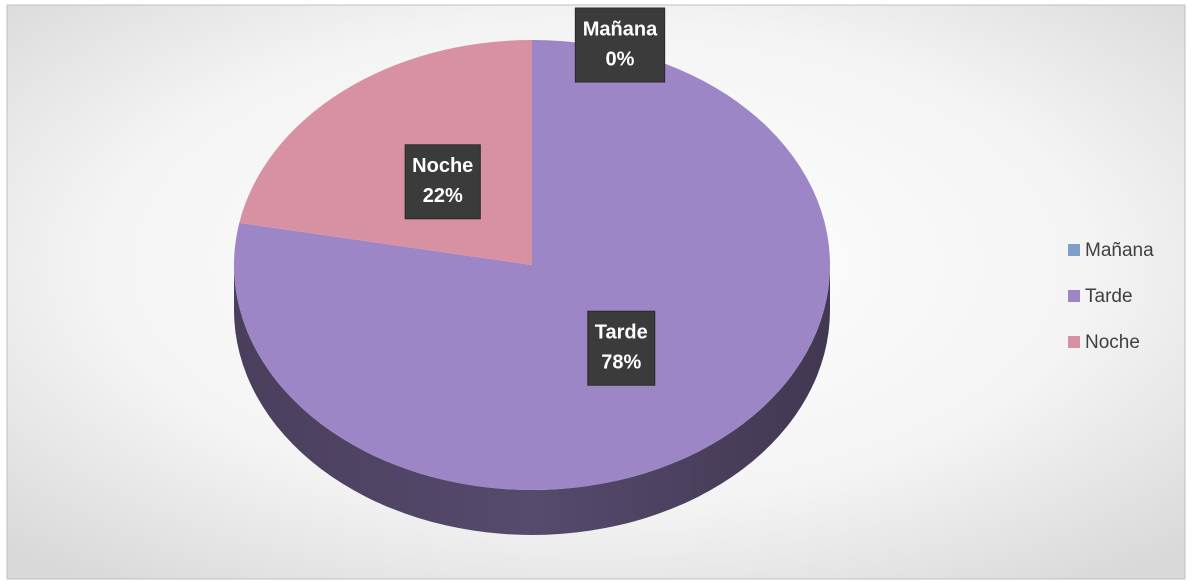  Describe the element at coordinates (620, 29) in the screenshot. I see `label-category: Mañana` at that location.